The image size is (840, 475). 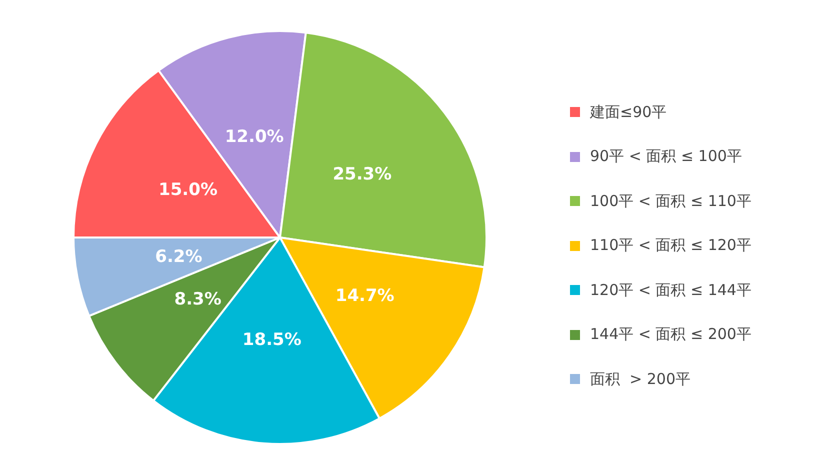 What do you see at coordinates (671, 290) in the screenshot?
I see `legend-label: 120平 < 面积 ≤ 144平` at bounding box center [671, 290].